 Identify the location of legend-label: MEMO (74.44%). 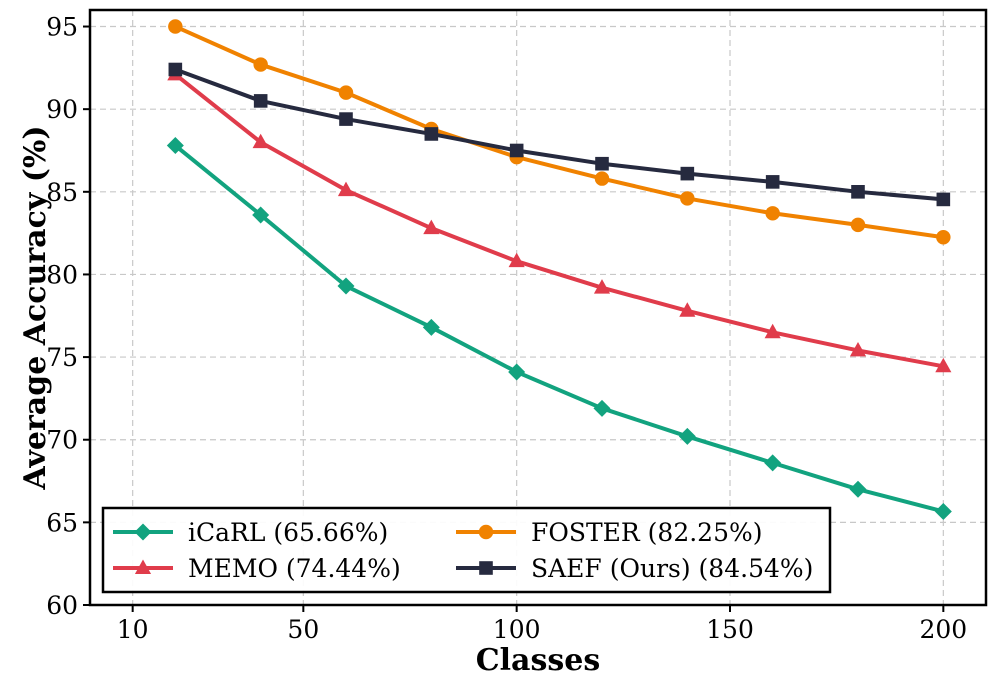
(294, 568).